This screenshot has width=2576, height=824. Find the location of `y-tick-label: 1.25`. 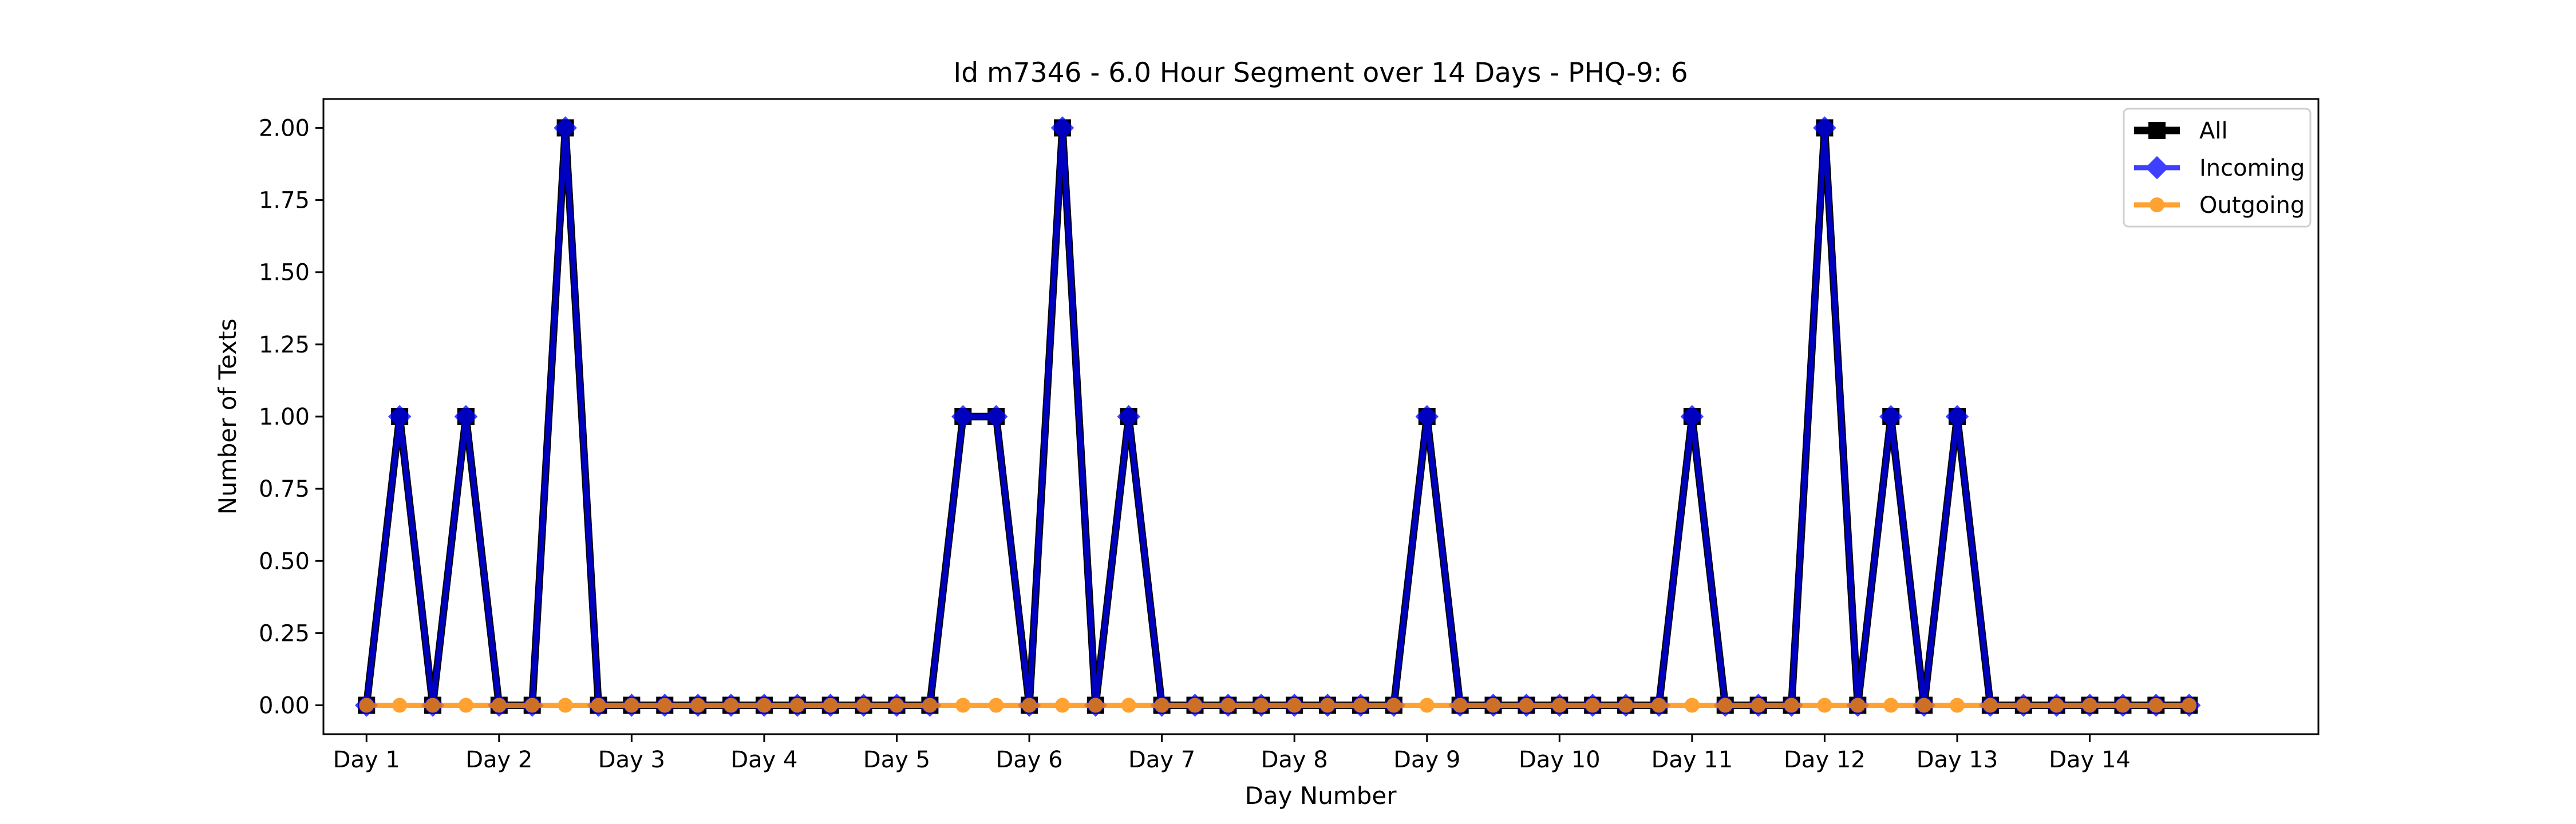

y-tick-label: 1.25 is located at coordinates (284, 345).